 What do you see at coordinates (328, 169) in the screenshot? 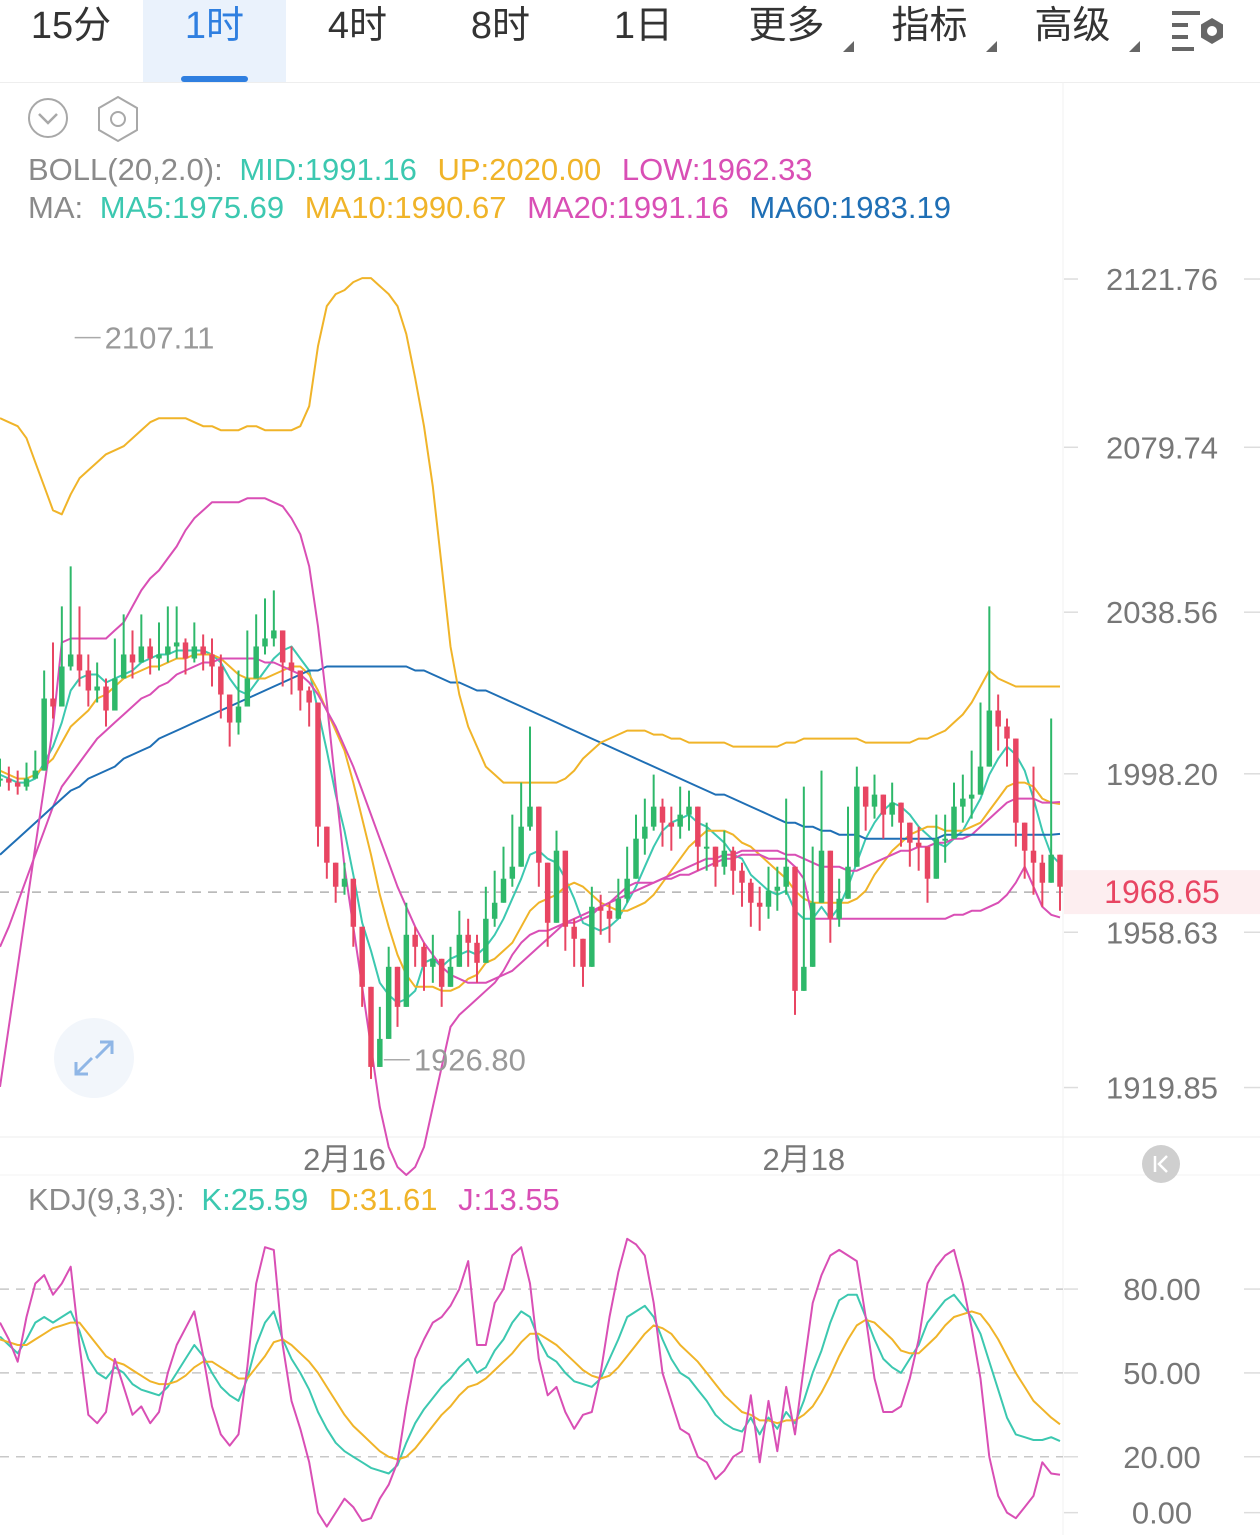
I see `boll-mid-value: MID:1991.16` at bounding box center [328, 169].